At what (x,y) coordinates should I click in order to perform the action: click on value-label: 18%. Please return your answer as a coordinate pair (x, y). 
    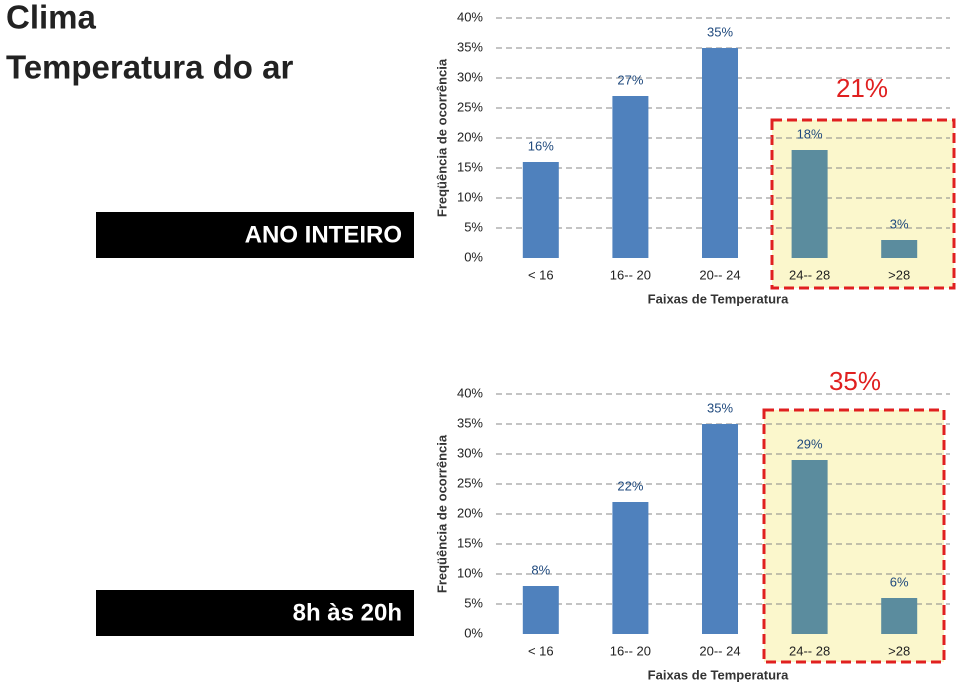
    Looking at the image, I should click on (810, 133).